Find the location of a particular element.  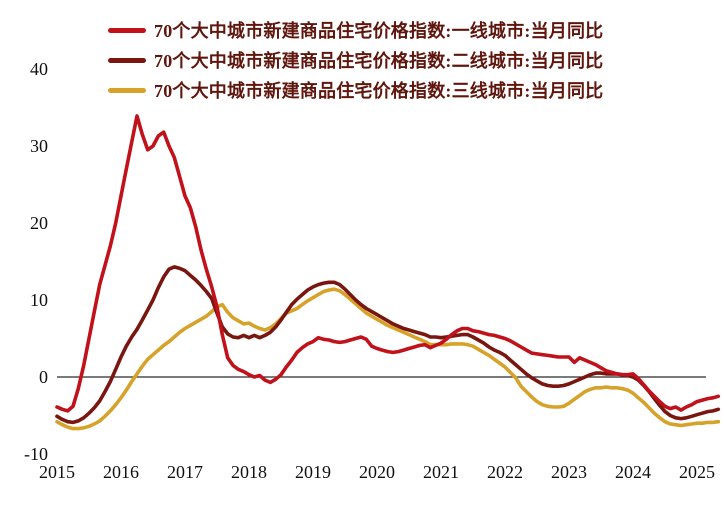

legend-item-first-tier: 70个大中城市新建商品住宅价格指数:一线城市:当月同比 is located at coordinates (355, 30).